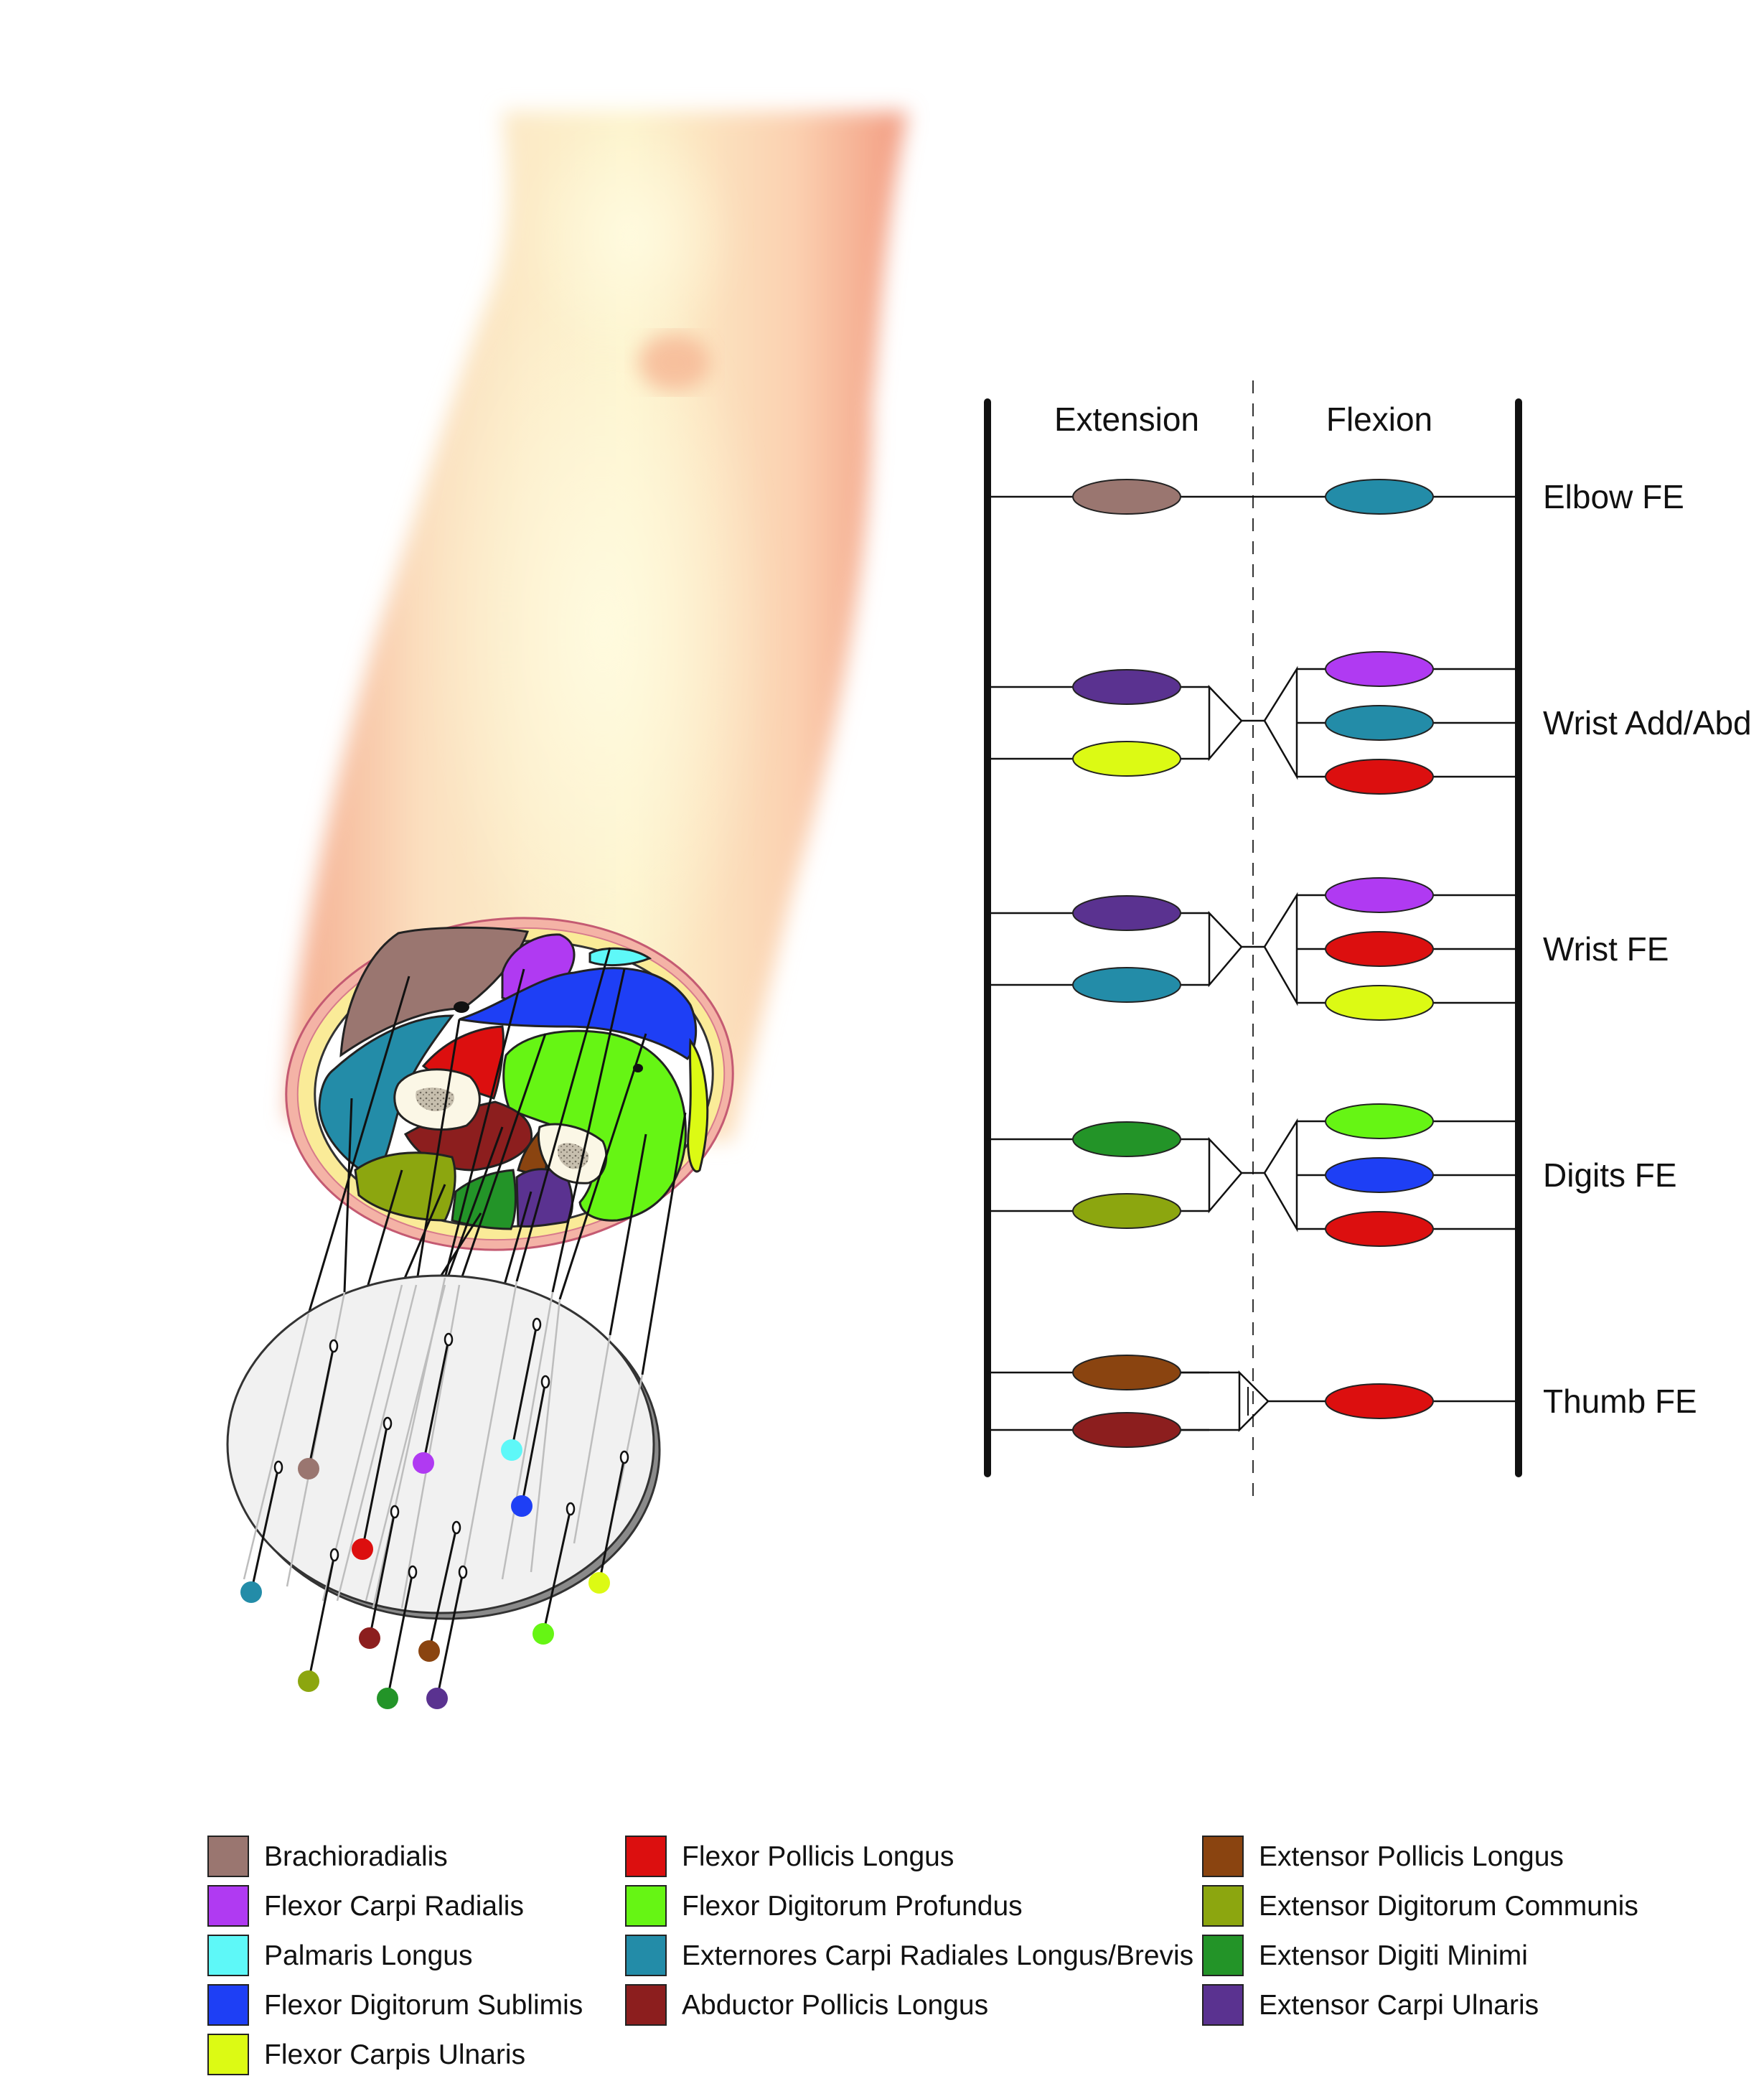  I want to click on legend-label: Palmaris Longus, so click(368, 1955).